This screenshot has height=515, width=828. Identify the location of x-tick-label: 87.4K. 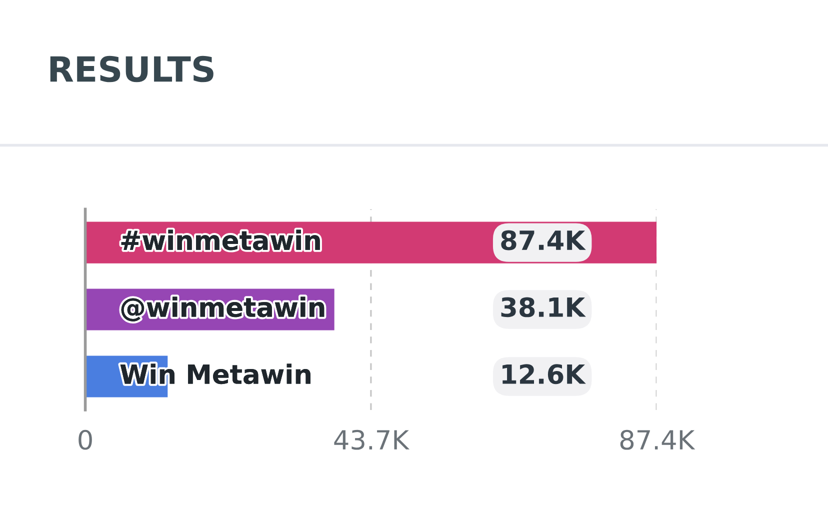
(658, 440).